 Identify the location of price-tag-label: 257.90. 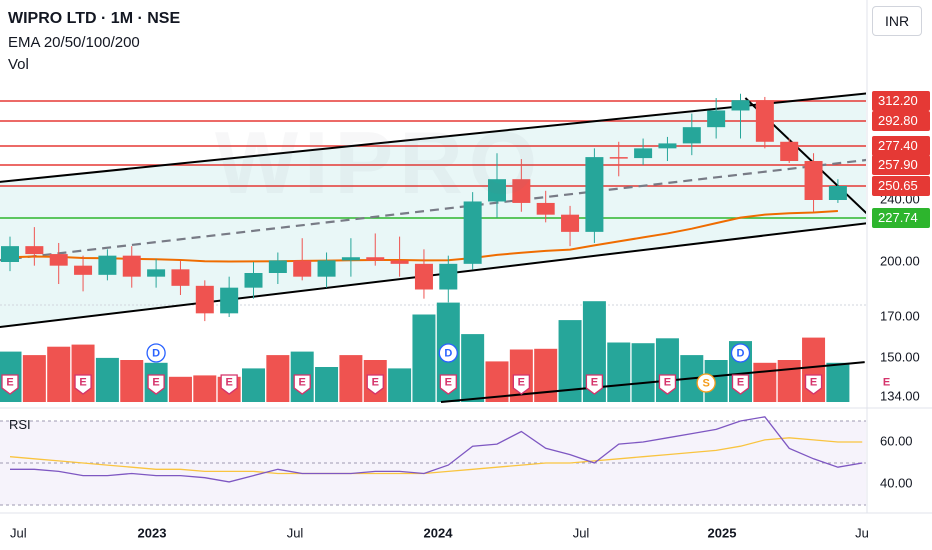
(898, 164).